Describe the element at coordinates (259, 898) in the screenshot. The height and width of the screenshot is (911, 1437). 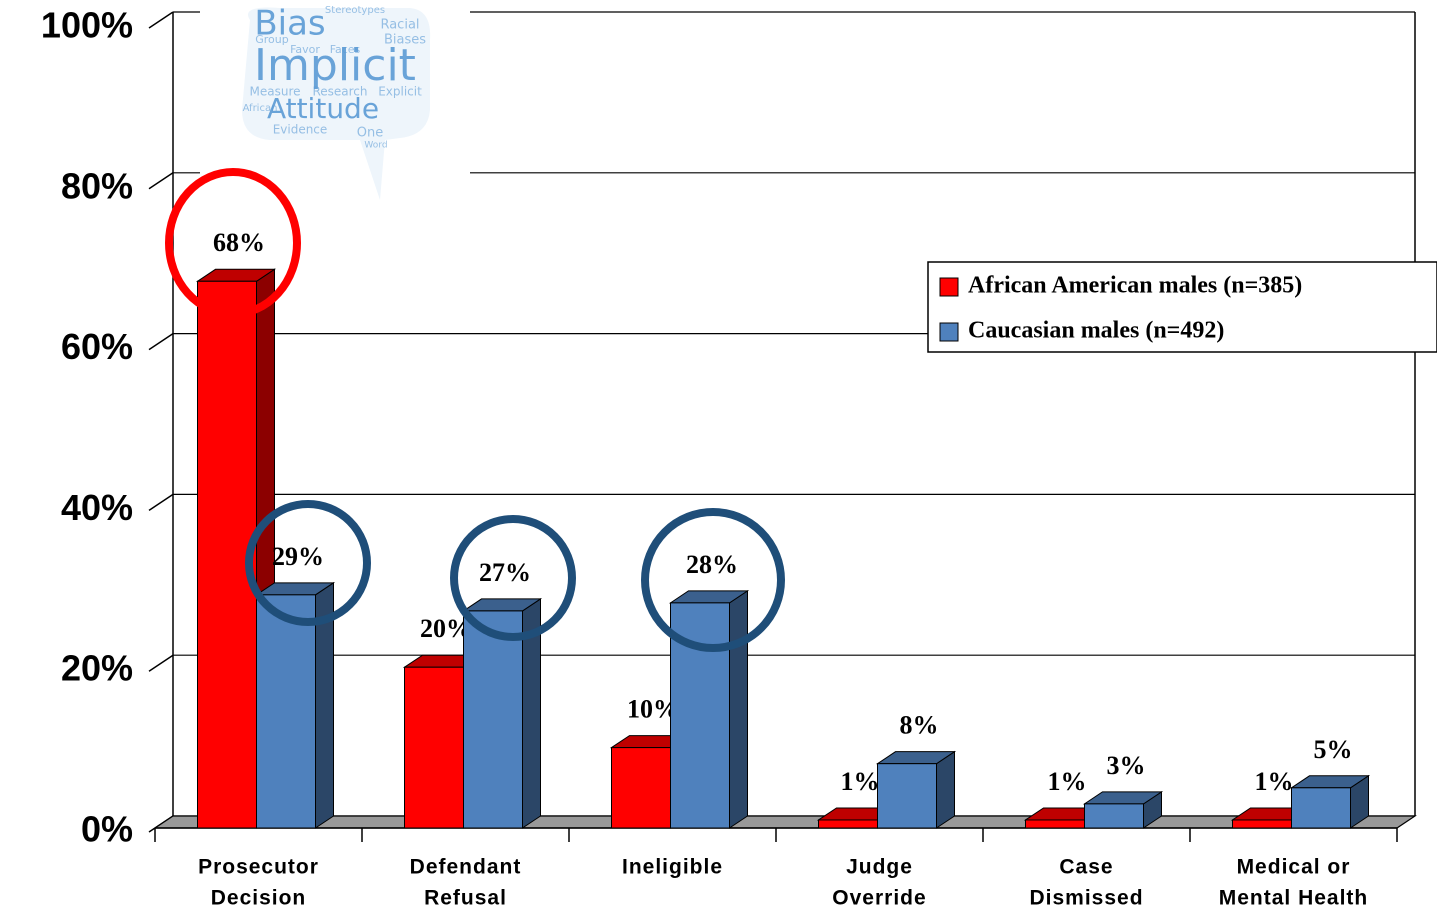
I see `x-tick-label: Decision` at that location.